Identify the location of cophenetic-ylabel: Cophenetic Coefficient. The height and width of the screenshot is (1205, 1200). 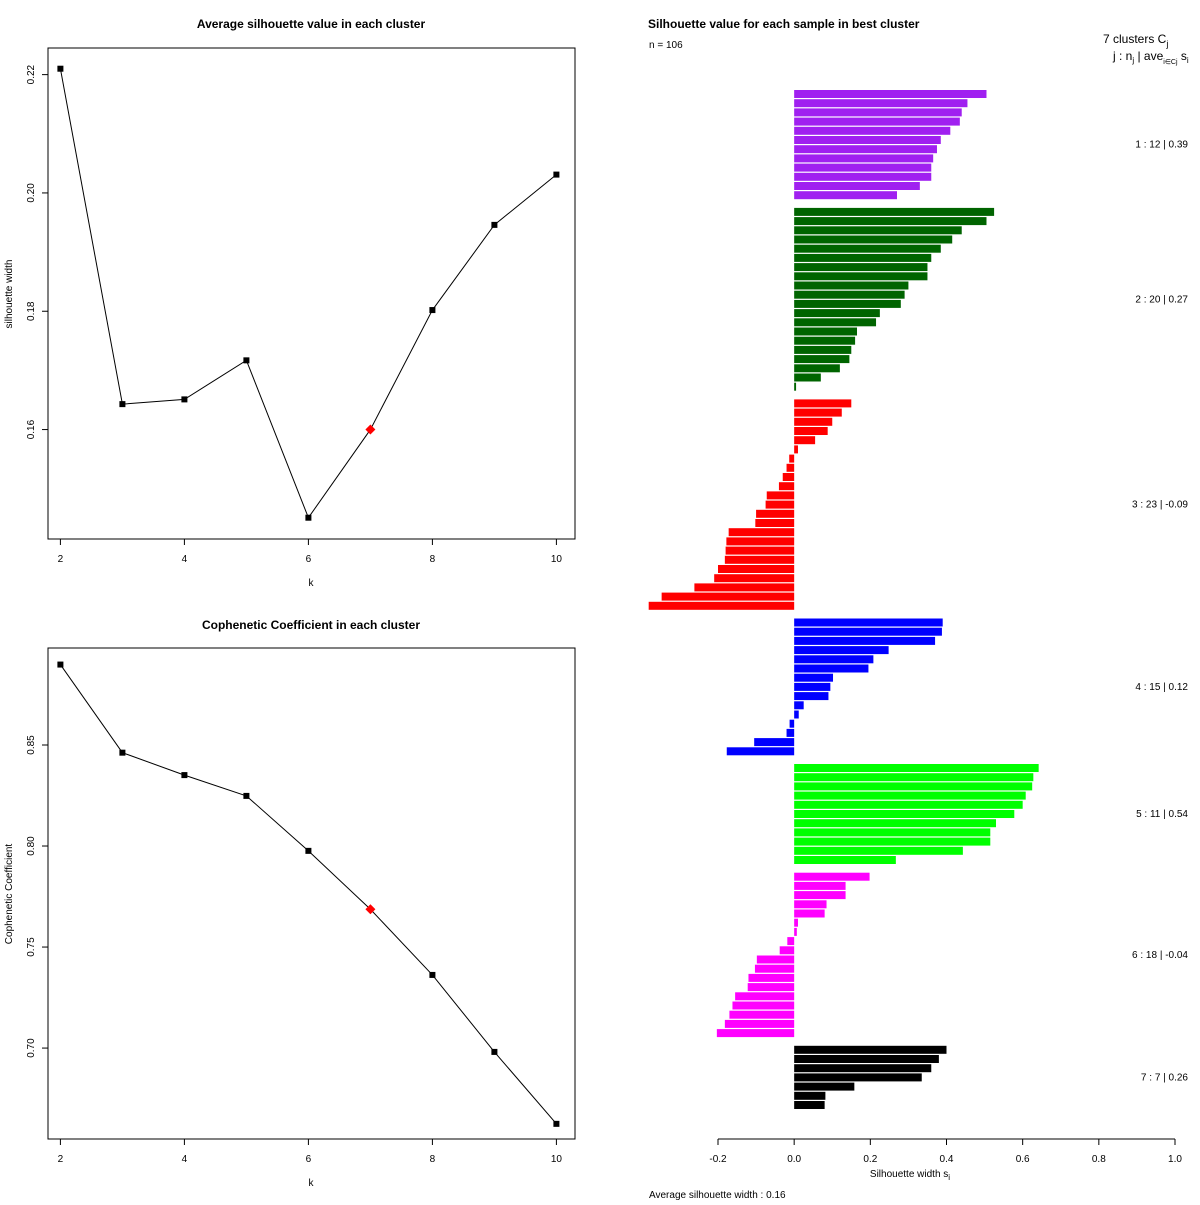
(9, 894).